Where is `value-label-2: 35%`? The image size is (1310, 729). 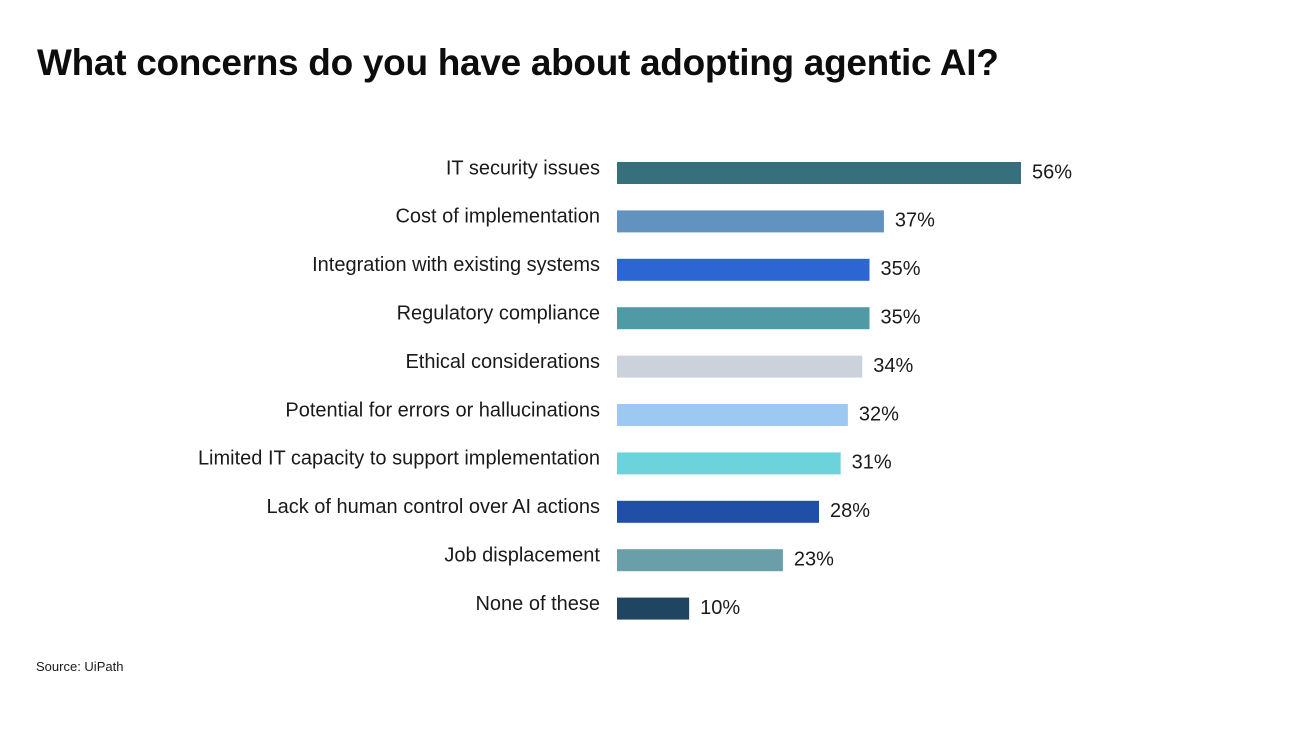 value-label-2: 35% is located at coordinates (901, 269).